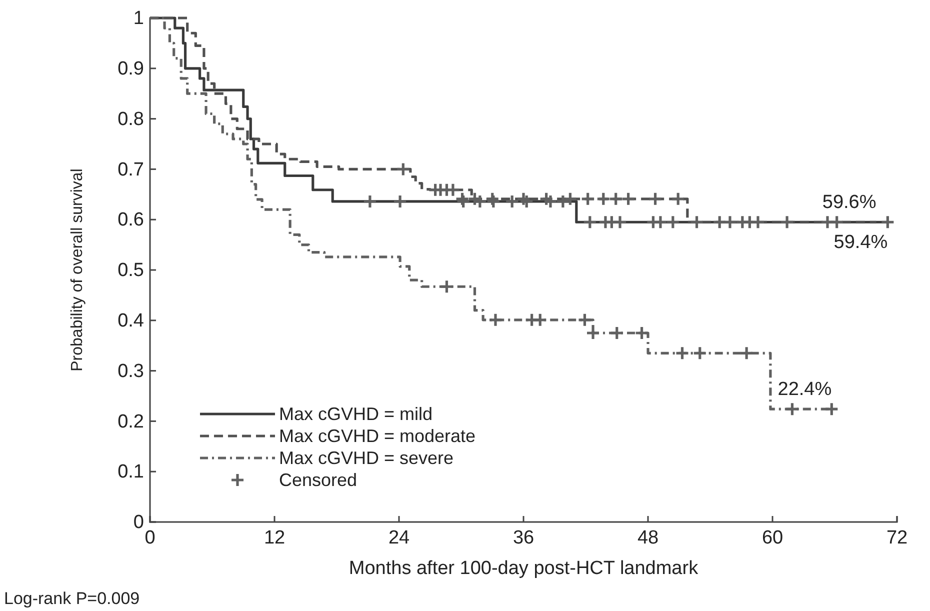 The height and width of the screenshot is (611, 930). I want to click on y-tick-label: 0.6, so click(131, 220).